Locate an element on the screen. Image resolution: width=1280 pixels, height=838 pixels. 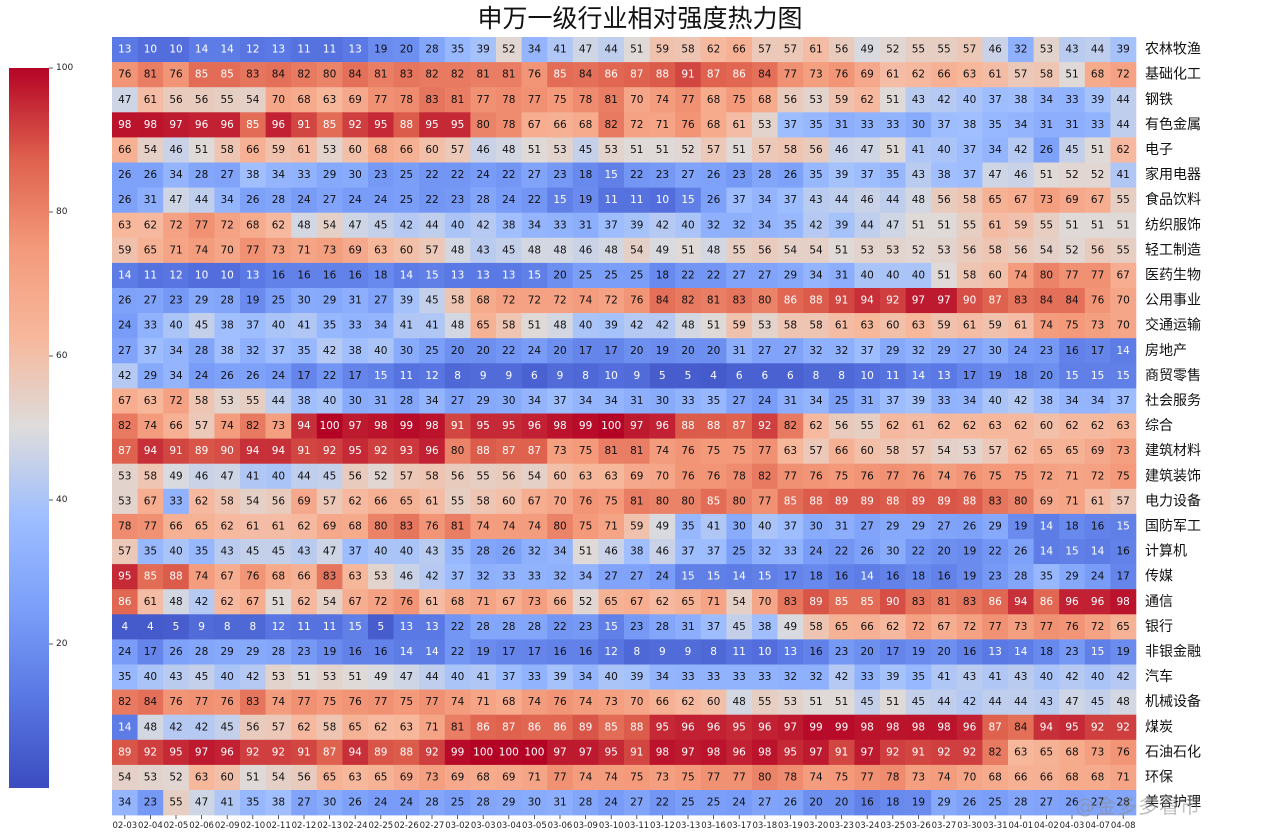
cell-value-label: 51 is located at coordinates (585, 552).